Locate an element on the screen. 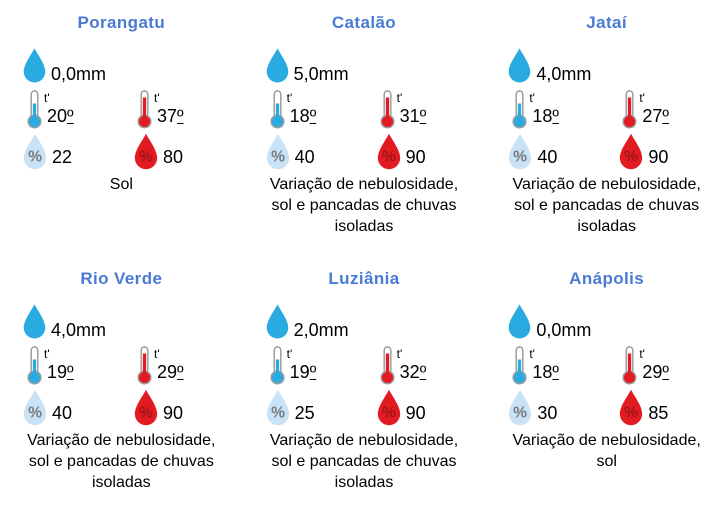  max-humidity-group: % 85 is located at coordinates (659, 409).